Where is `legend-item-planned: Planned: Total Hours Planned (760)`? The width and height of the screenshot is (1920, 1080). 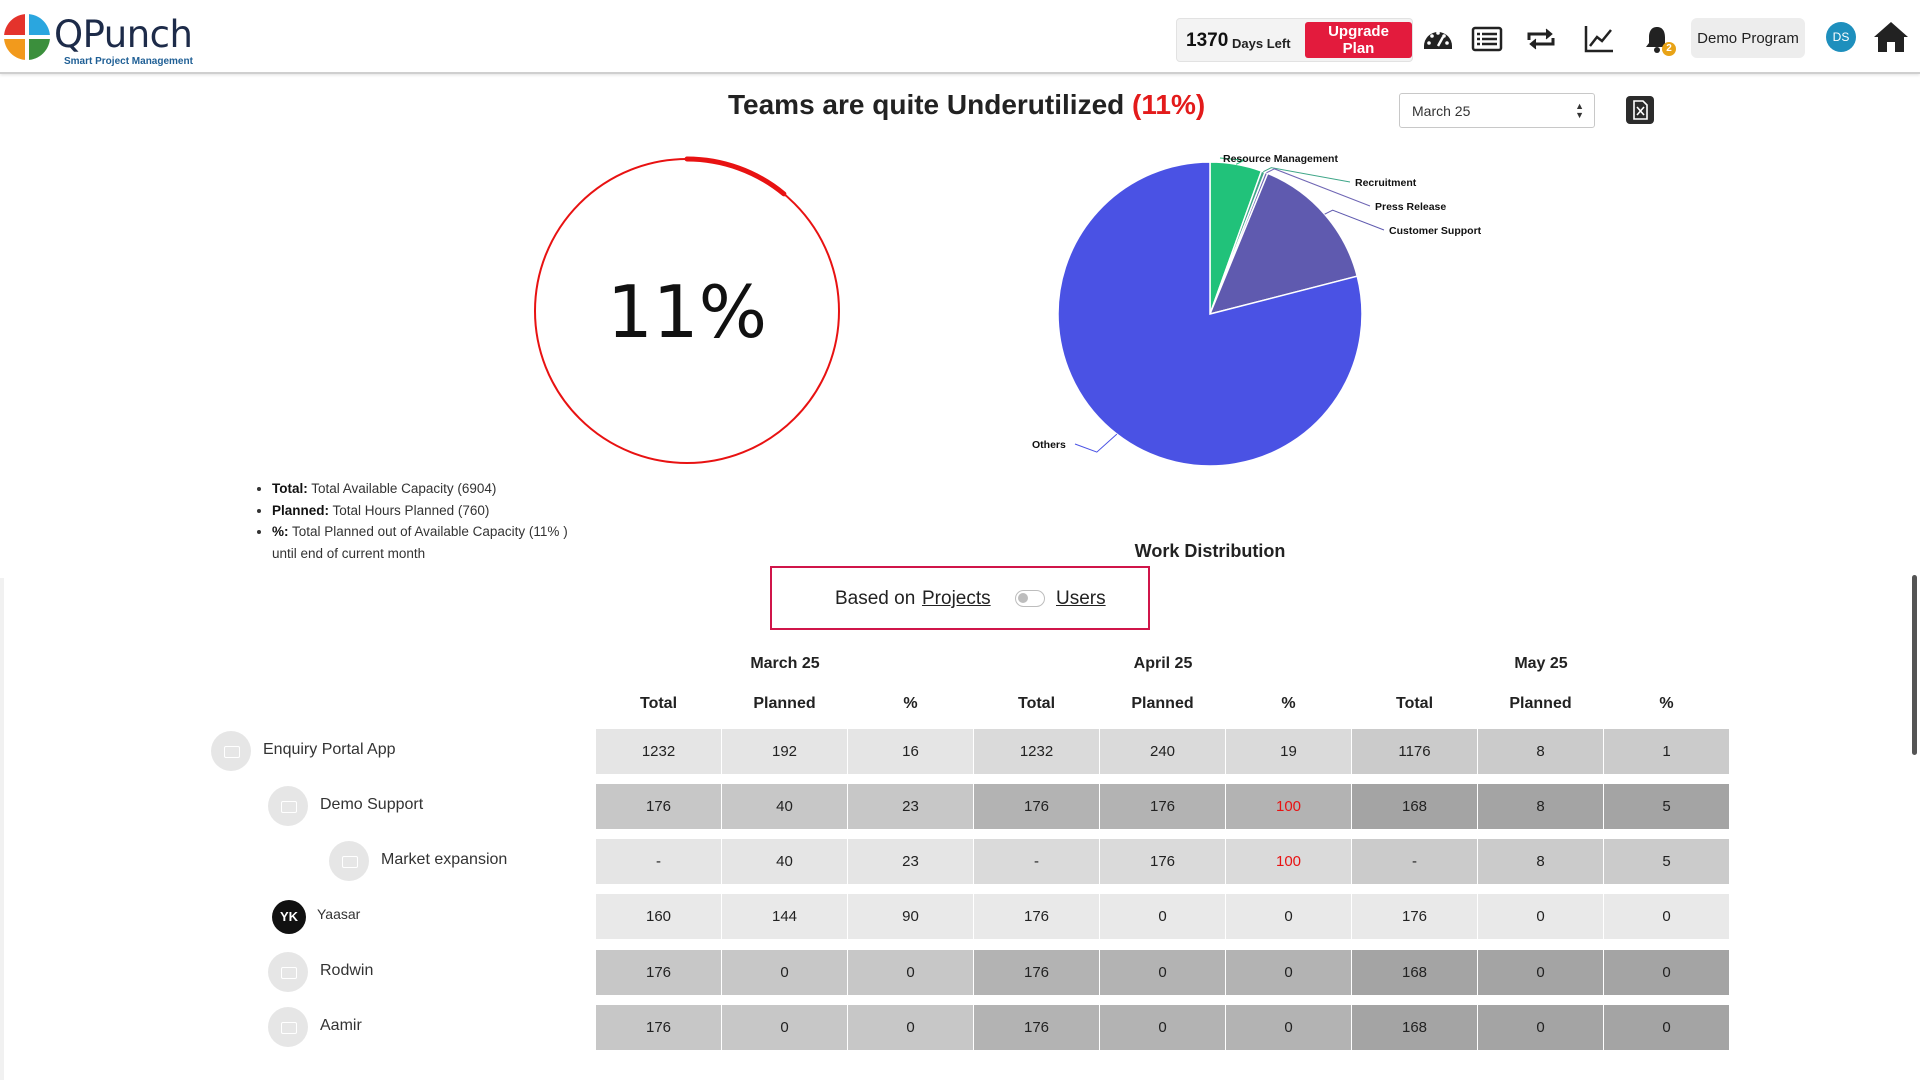 legend-item-planned: Planned: Total Hours Planned (760) is located at coordinates (443, 511).